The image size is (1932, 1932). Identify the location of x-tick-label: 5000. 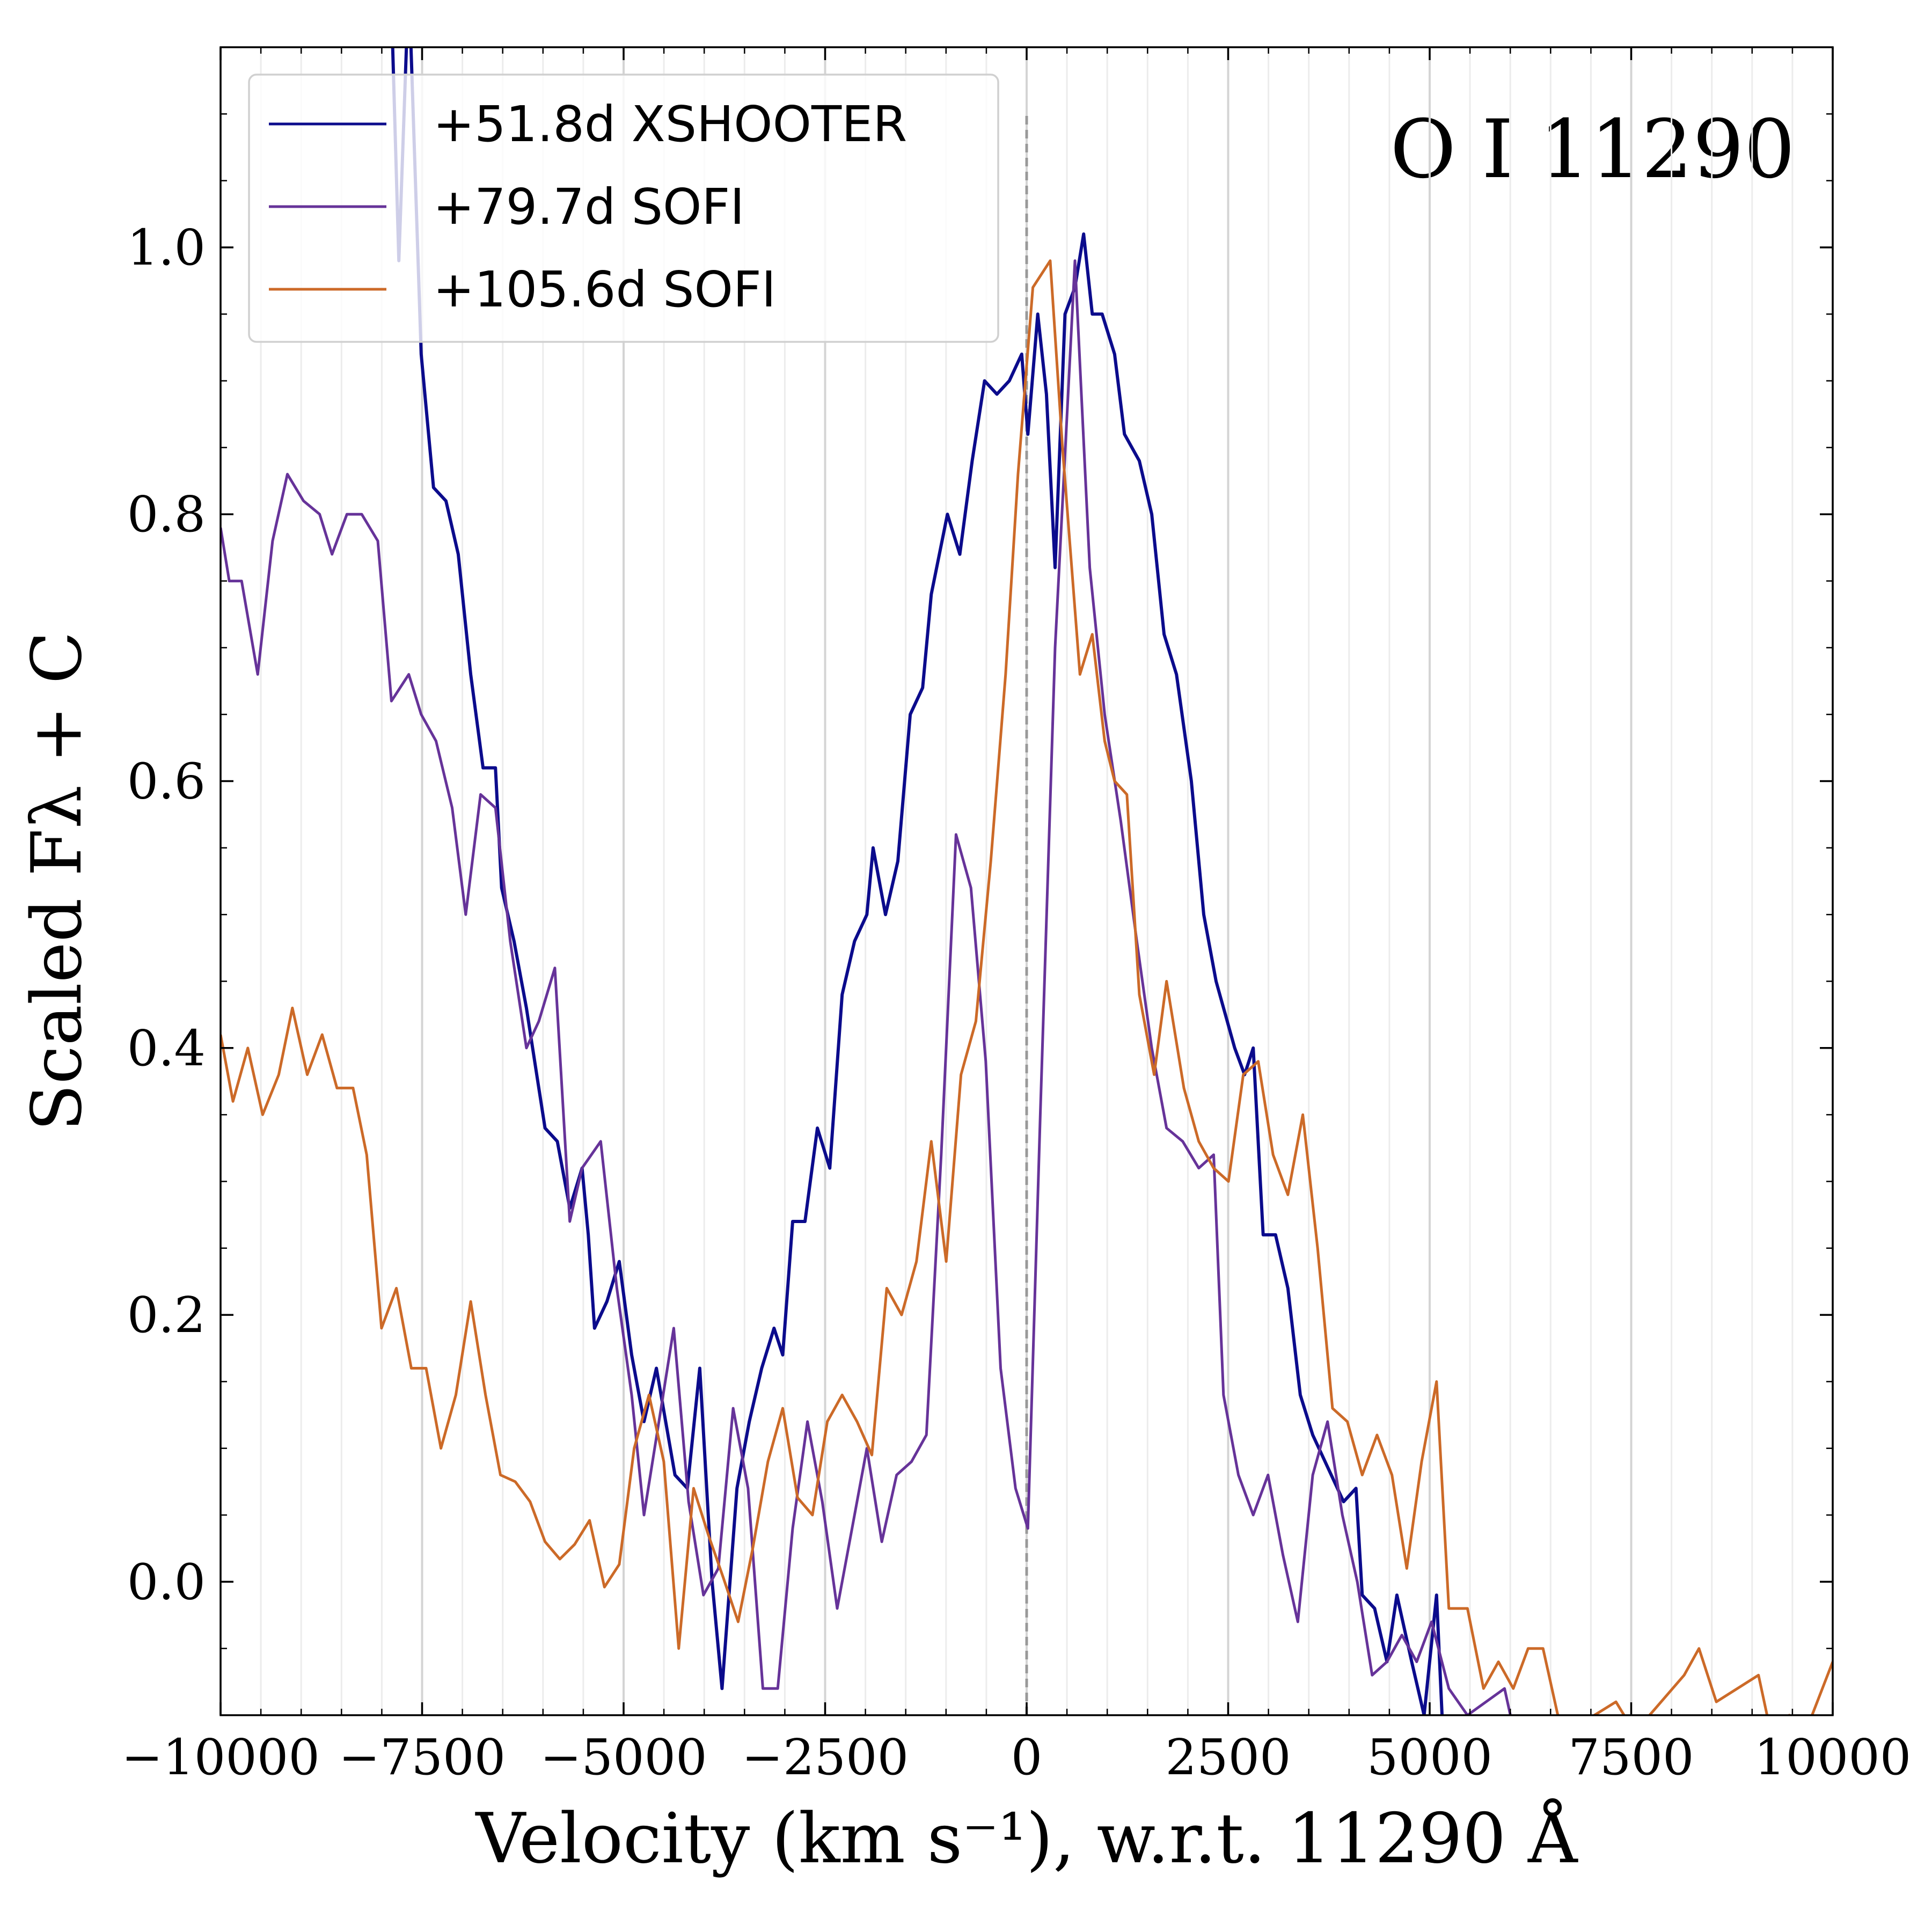
(1429, 1757).